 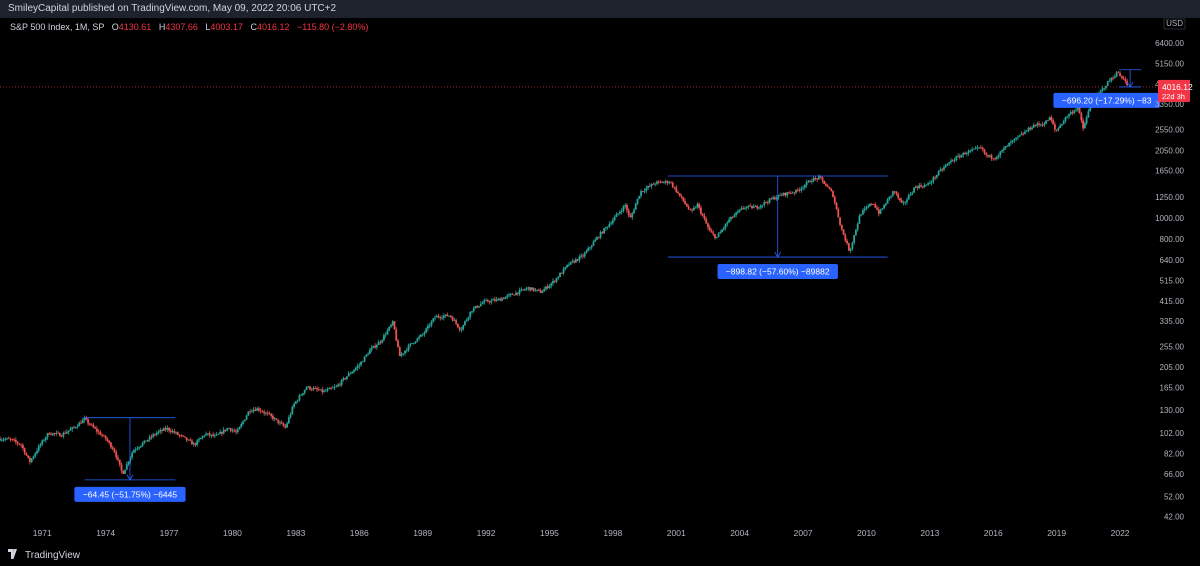 What do you see at coordinates (1169, 171) in the screenshot?
I see `price-tick-label: 1650.00` at bounding box center [1169, 171].